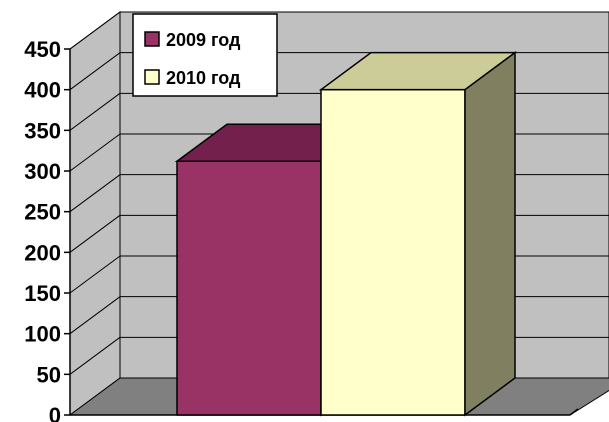 The height and width of the screenshot is (422, 609). Describe the element at coordinates (42, 293) in the screenshot. I see `y-tick-label: 150` at that location.